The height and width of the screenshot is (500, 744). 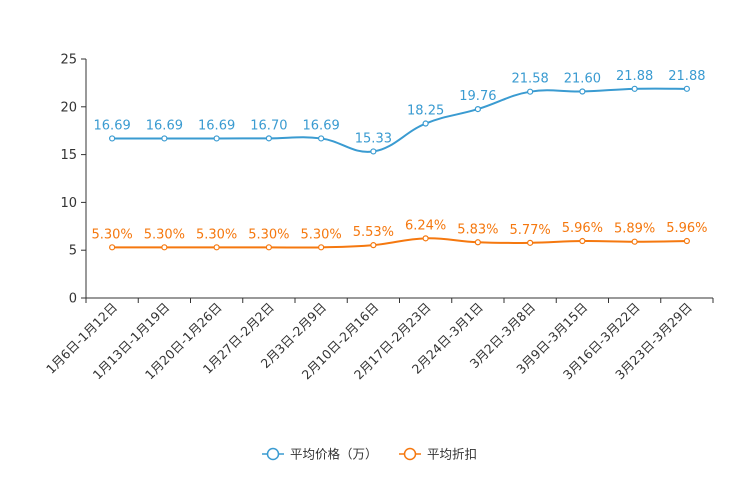 I want to click on legend-item-2: 平均折扣, so click(x=438, y=454).